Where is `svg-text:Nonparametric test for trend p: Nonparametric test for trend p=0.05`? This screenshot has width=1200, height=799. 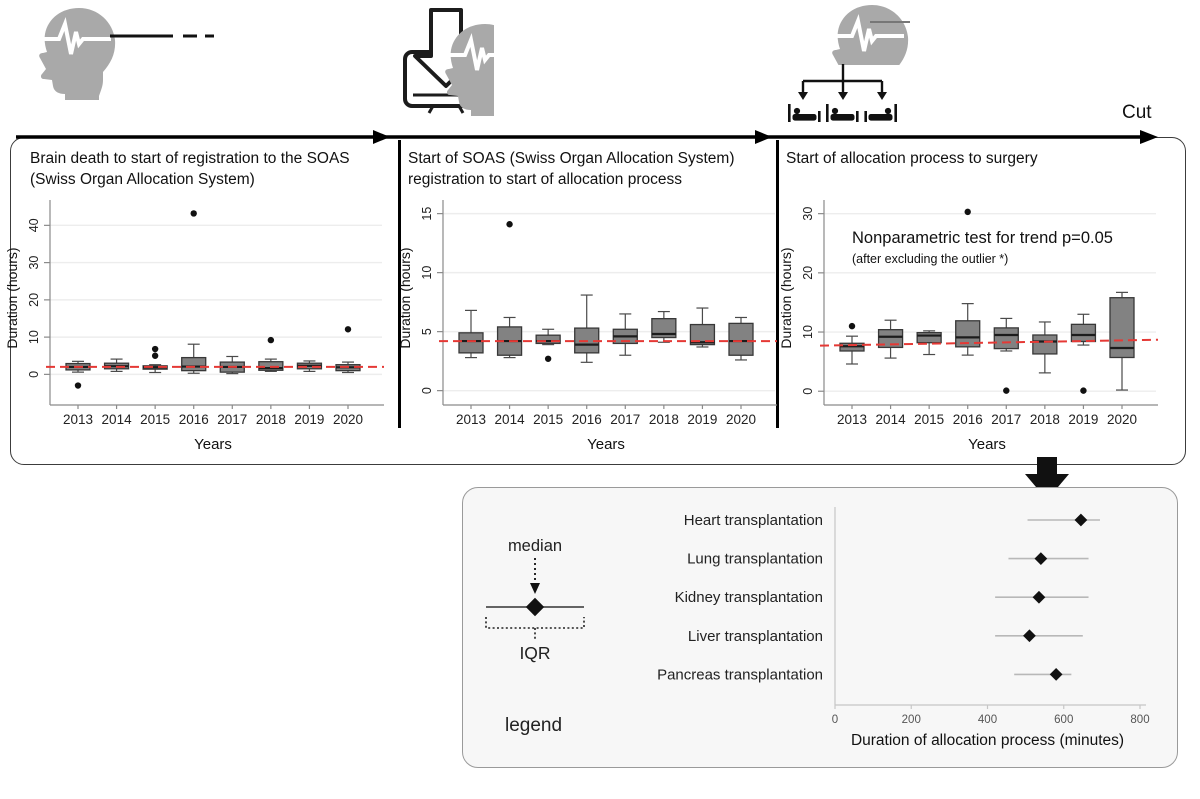 svg-text:Nonparametric test for trend p: Nonparametric test for trend p=0.05 is located at coordinates (982, 238).